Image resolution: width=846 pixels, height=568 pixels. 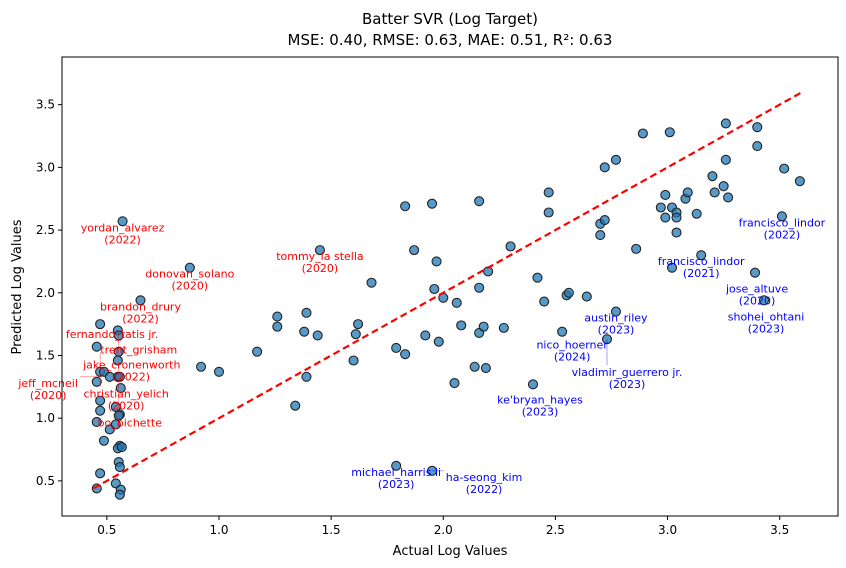 What do you see at coordinates (45, 355) in the screenshot?
I see `y-tick-label: 1.5` at bounding box center [45, 355].